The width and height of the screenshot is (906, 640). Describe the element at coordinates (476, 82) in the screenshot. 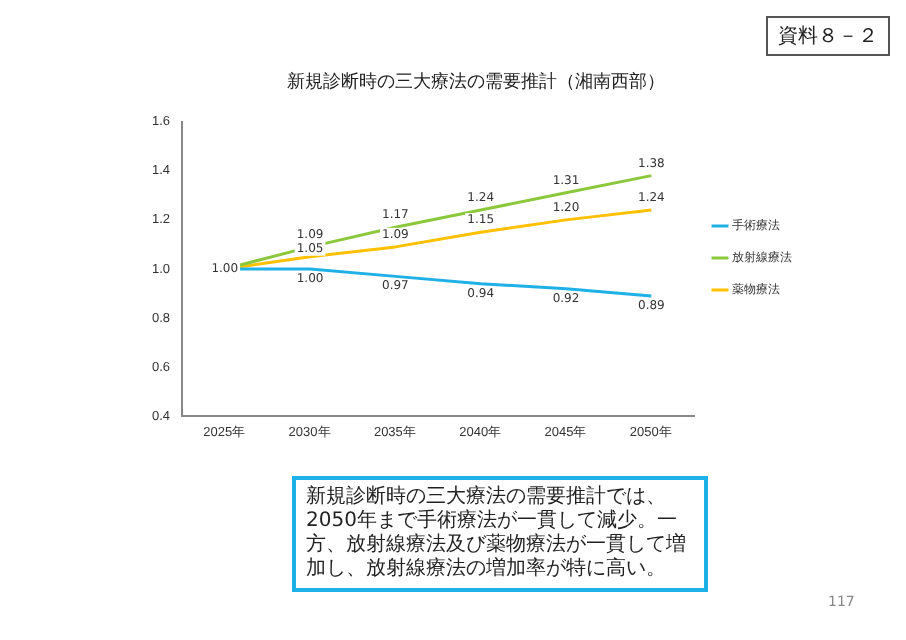

I see `chart-title: 新規診断時の三大療法の需要推計（湘南西部）` at that location.